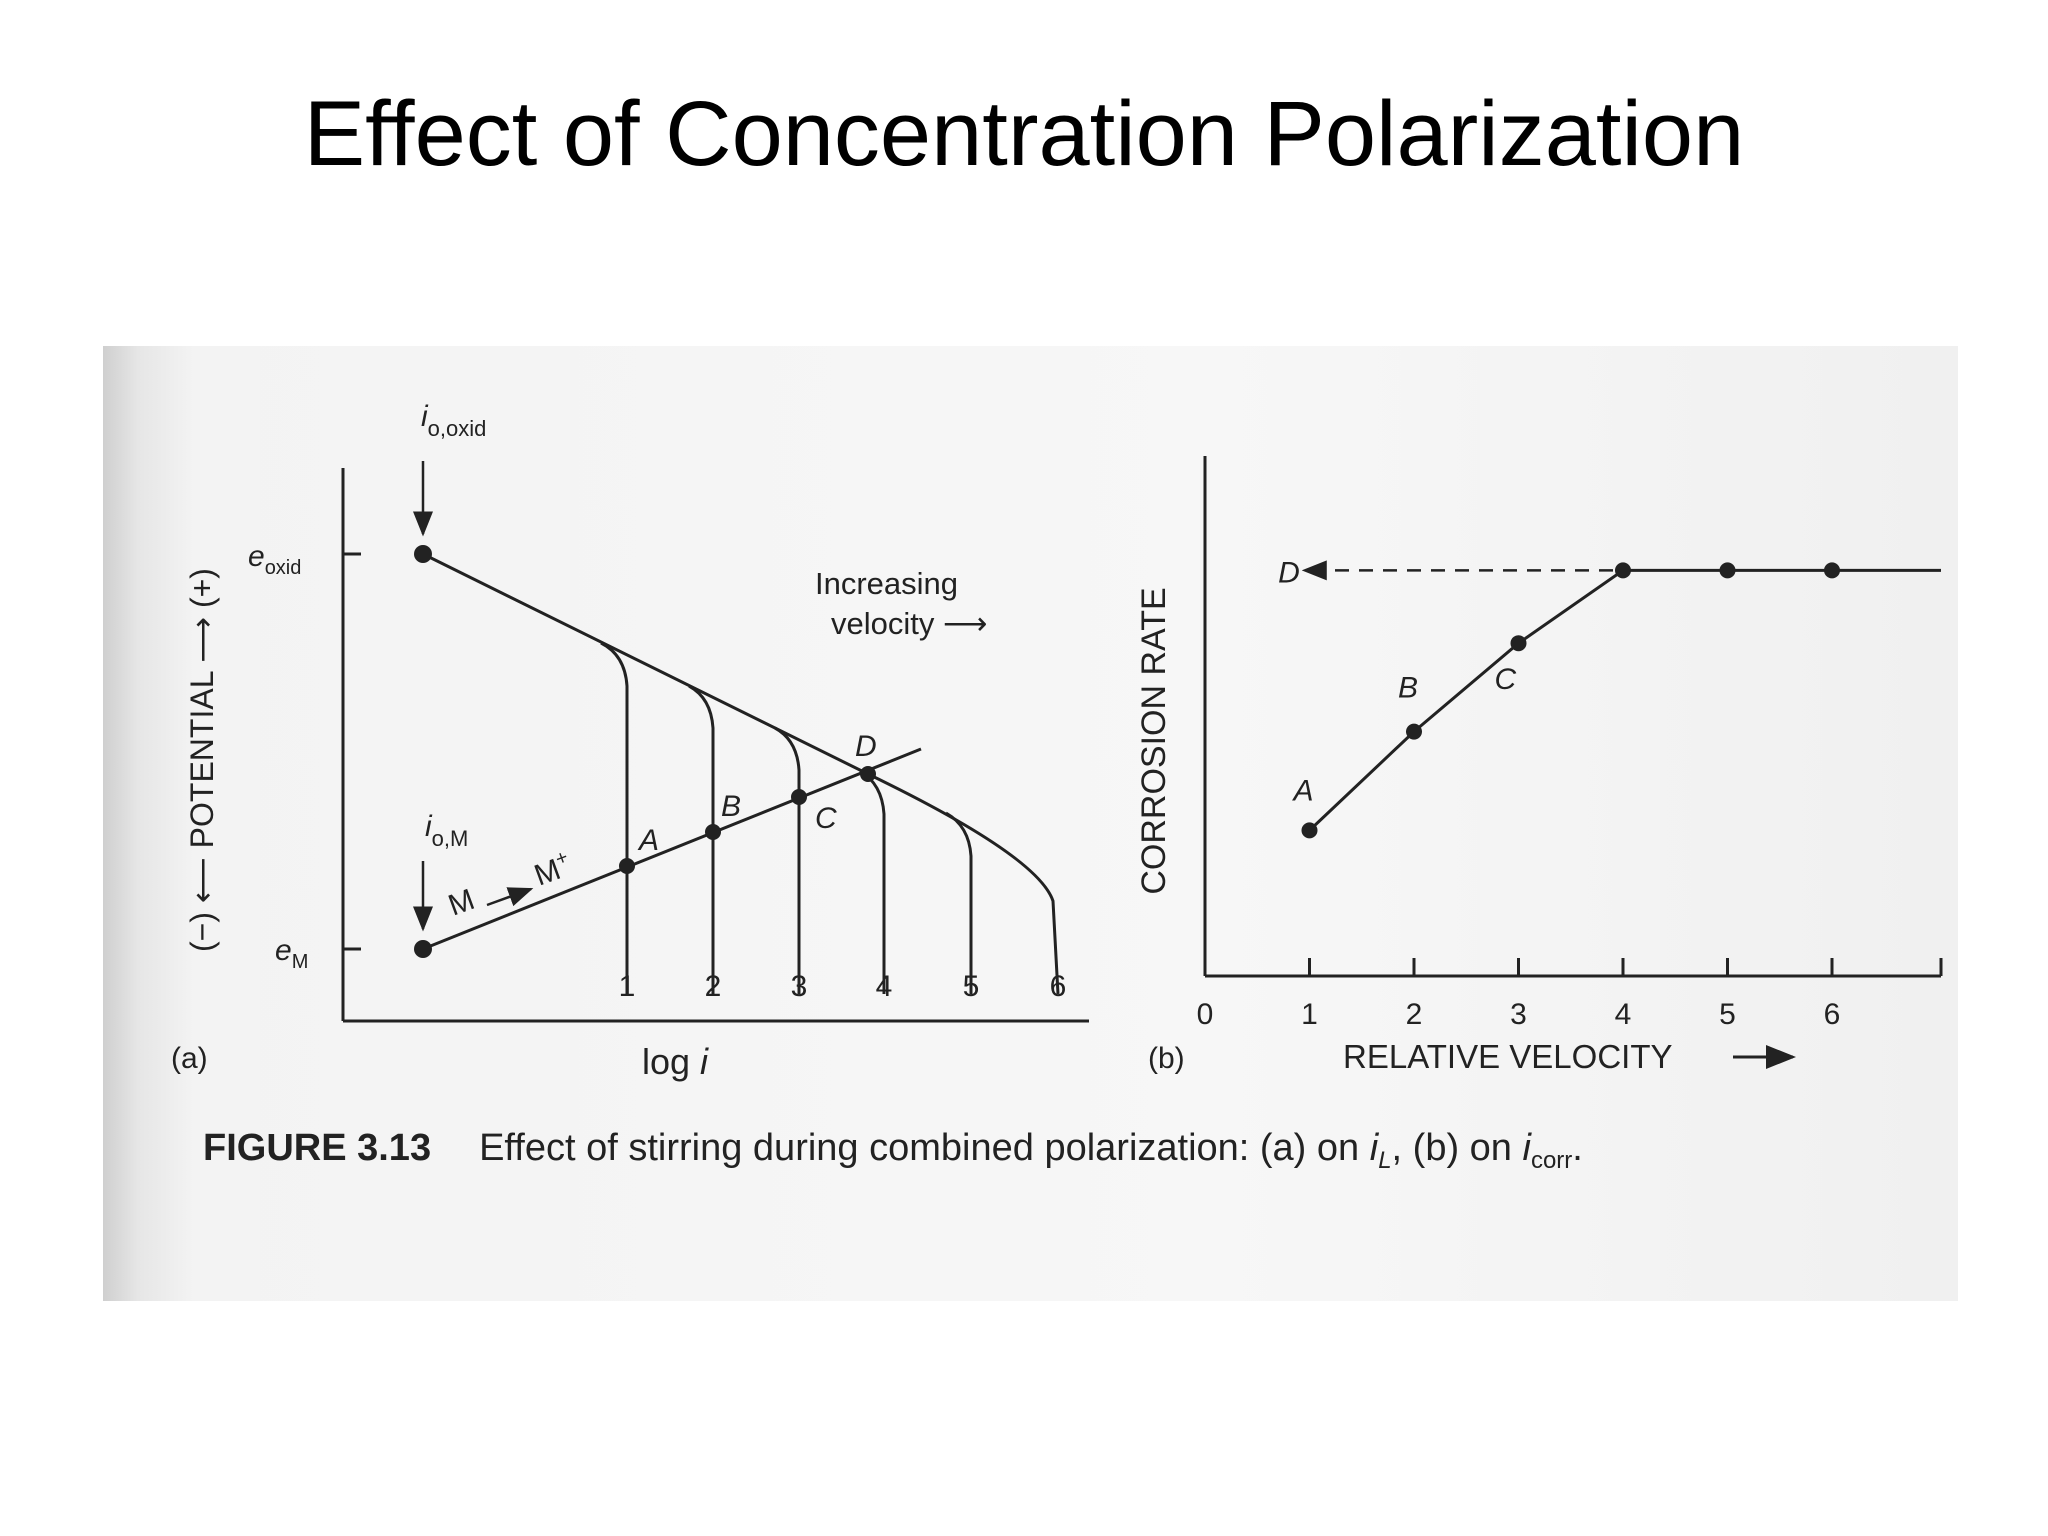 The height and width of the screenshot is (1536, 2048). Describe the element at coordinates (1058, 986) in the screenshot. I see `curve-number-6: 6` at that location.